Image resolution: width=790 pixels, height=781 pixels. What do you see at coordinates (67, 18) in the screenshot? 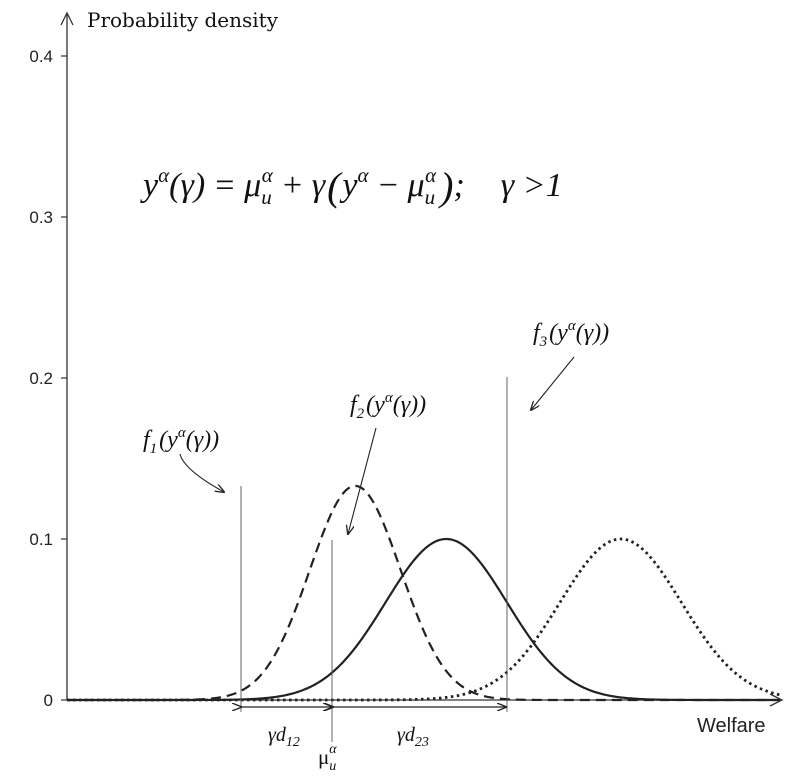
I see `y-axis-arrow-icon` at bounding box center [67, 18].